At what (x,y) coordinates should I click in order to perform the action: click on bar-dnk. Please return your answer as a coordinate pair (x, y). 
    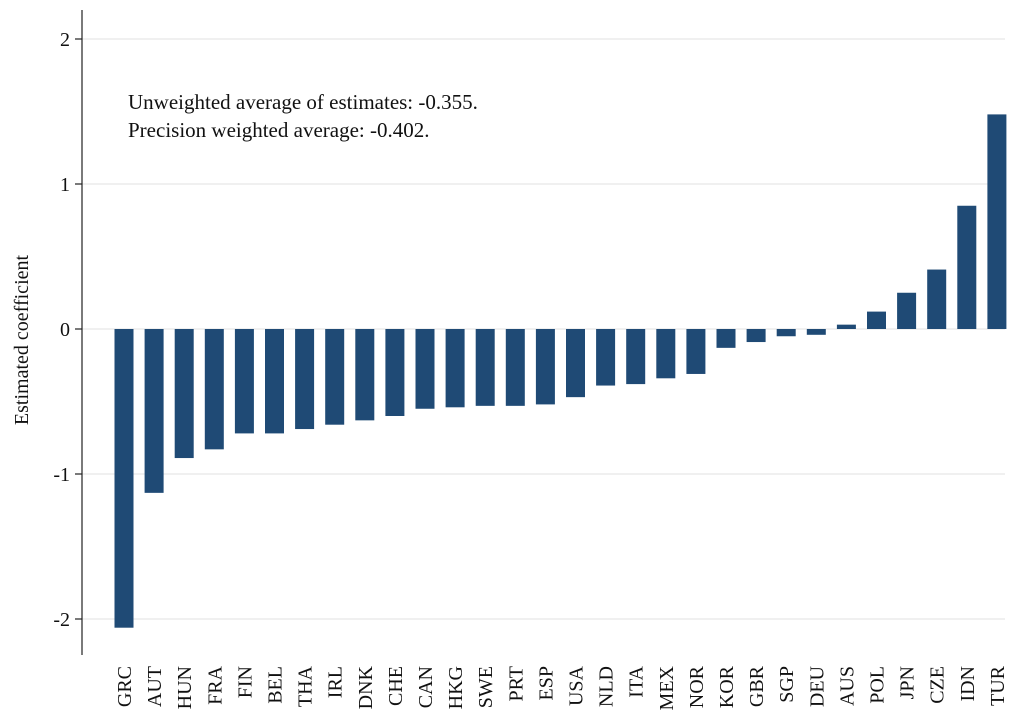
    Looking at the image, I should click on (365, 375).